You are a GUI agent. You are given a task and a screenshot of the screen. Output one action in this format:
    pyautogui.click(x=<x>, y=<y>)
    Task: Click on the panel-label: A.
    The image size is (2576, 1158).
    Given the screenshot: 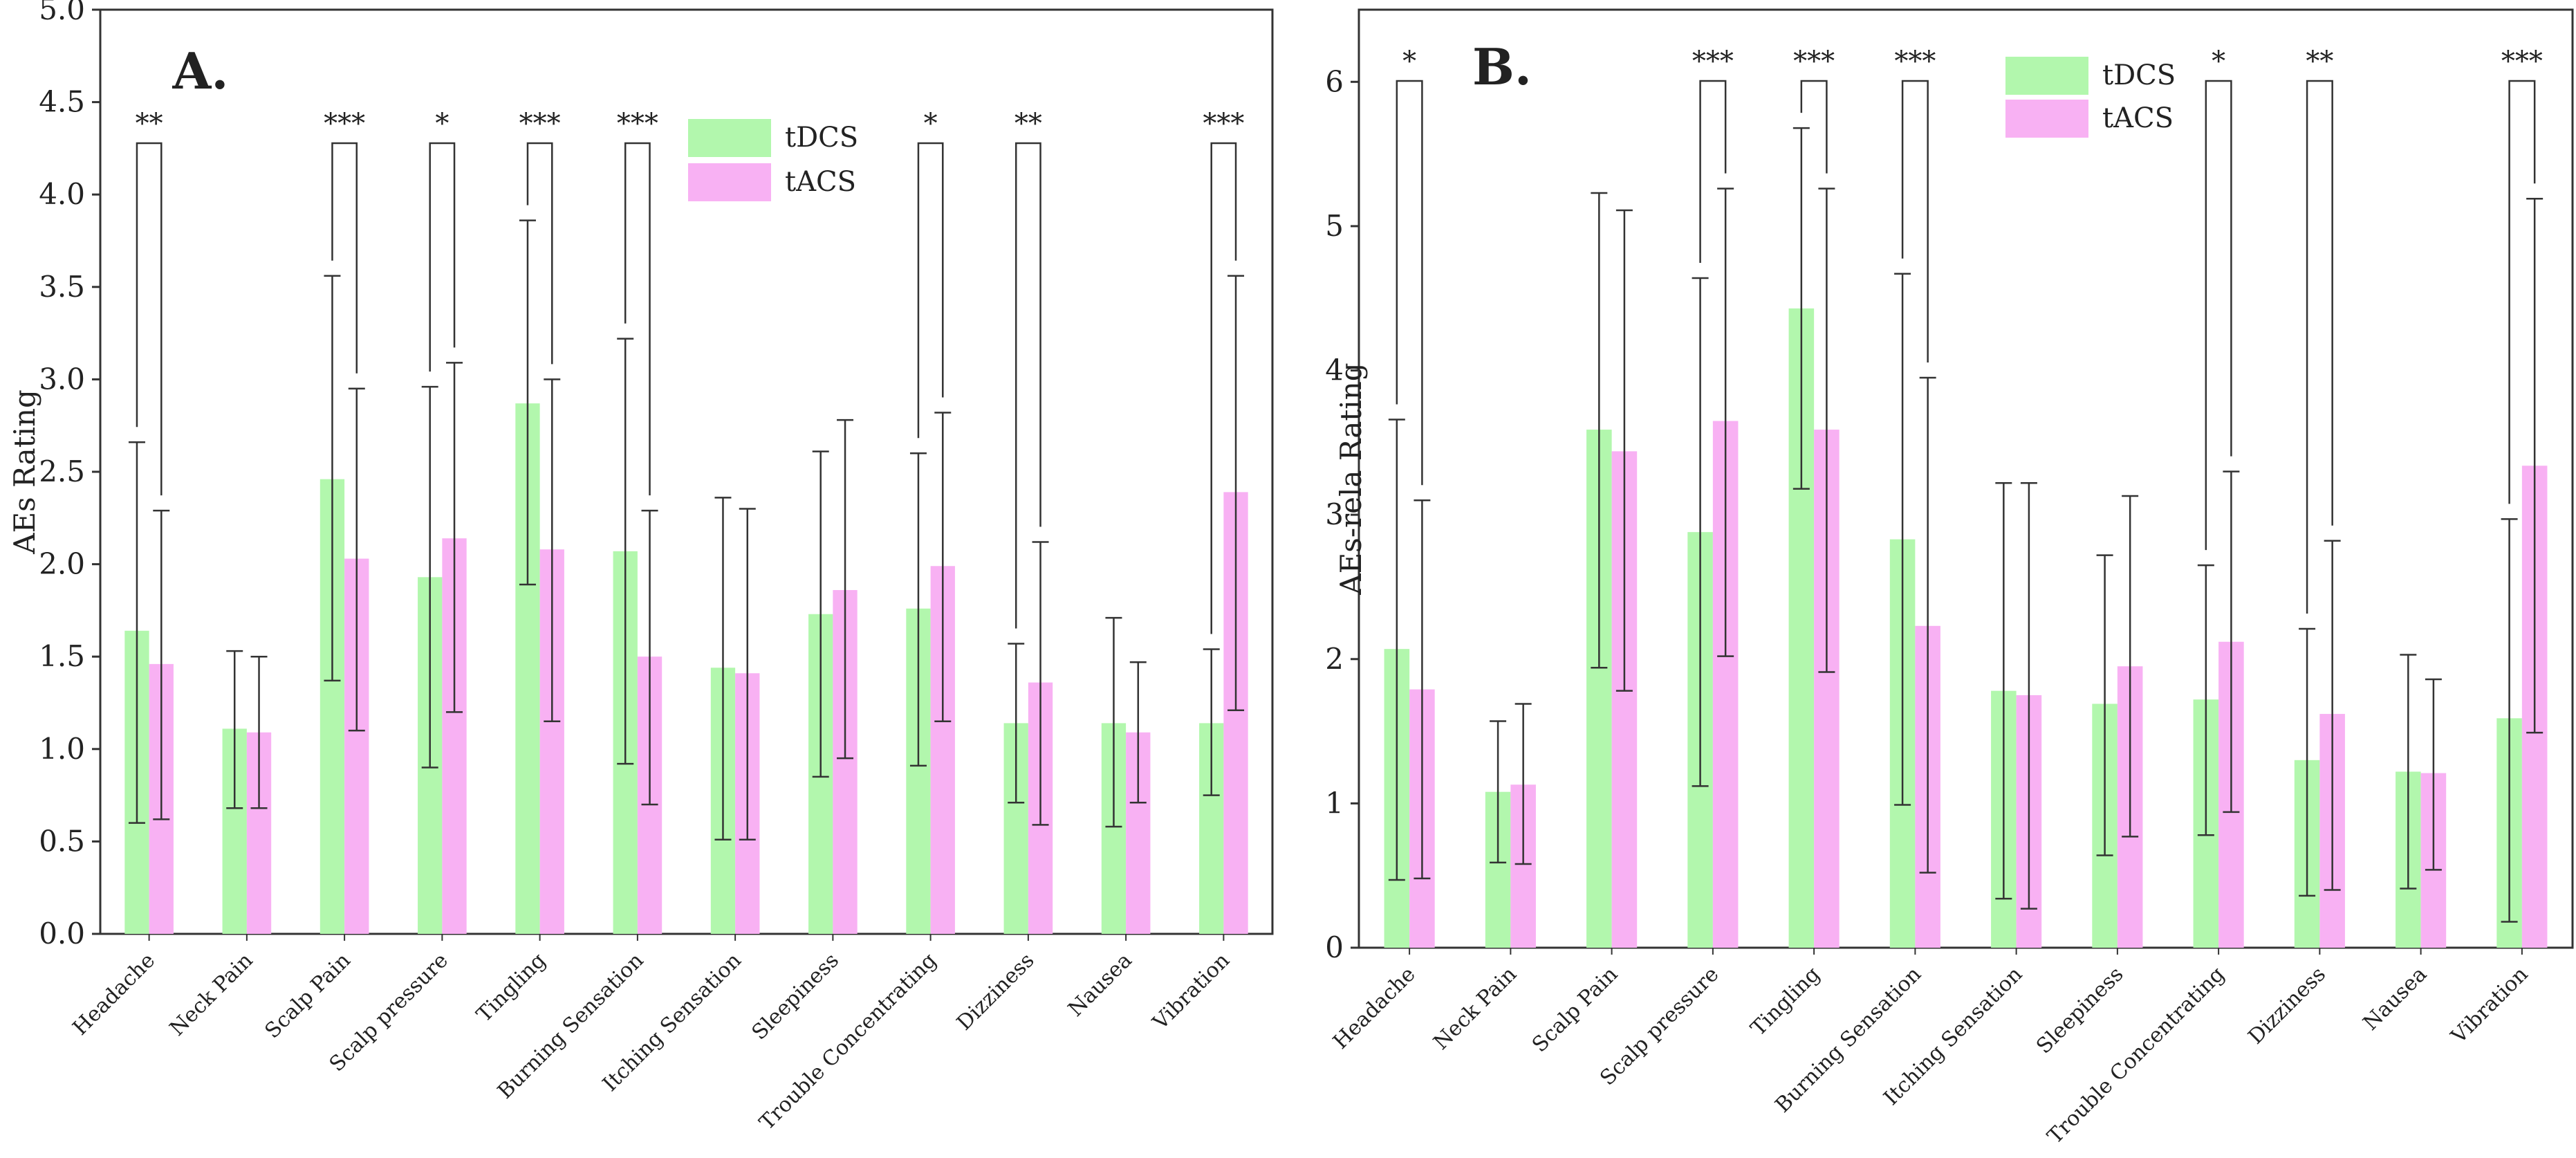 What is the action you would take?
    pyautogui.click(x=200, y=71)
    